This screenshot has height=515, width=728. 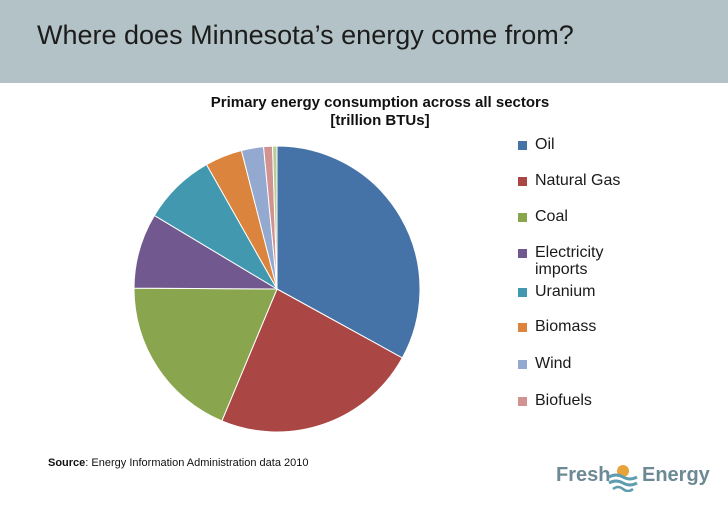 What do you see at coordinates (274, 217) in the screenshot?
I see `pie-slice-other` at bounding box center [274, 217].